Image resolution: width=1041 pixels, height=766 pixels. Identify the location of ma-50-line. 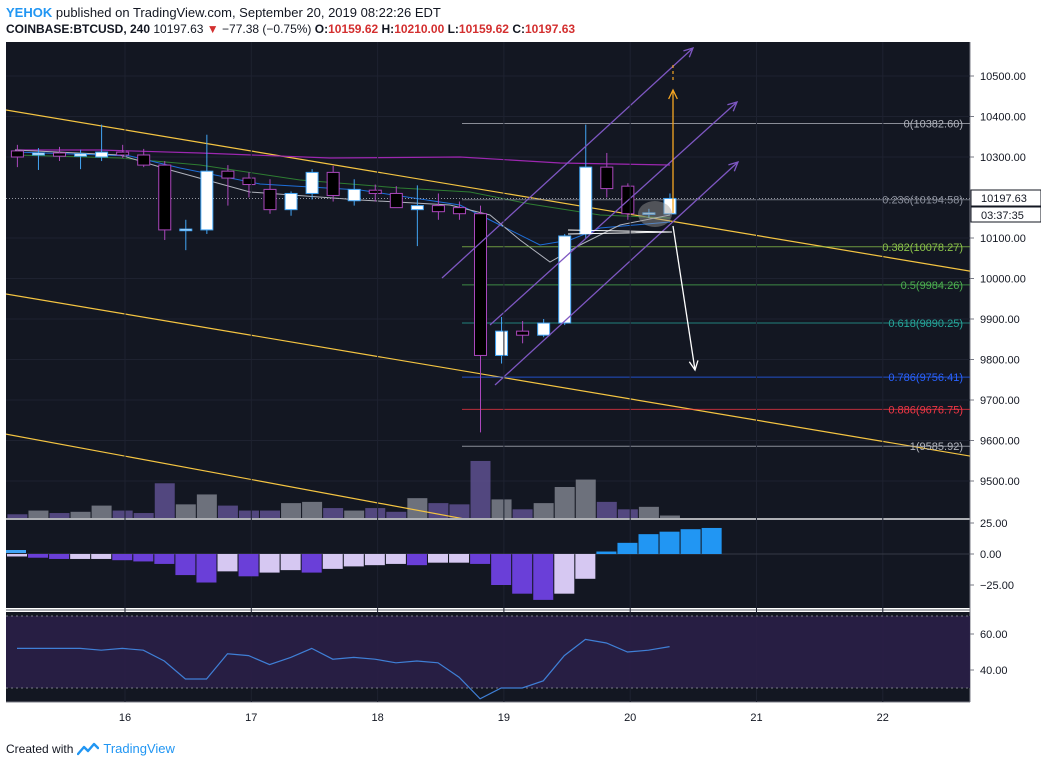
(342, 198).